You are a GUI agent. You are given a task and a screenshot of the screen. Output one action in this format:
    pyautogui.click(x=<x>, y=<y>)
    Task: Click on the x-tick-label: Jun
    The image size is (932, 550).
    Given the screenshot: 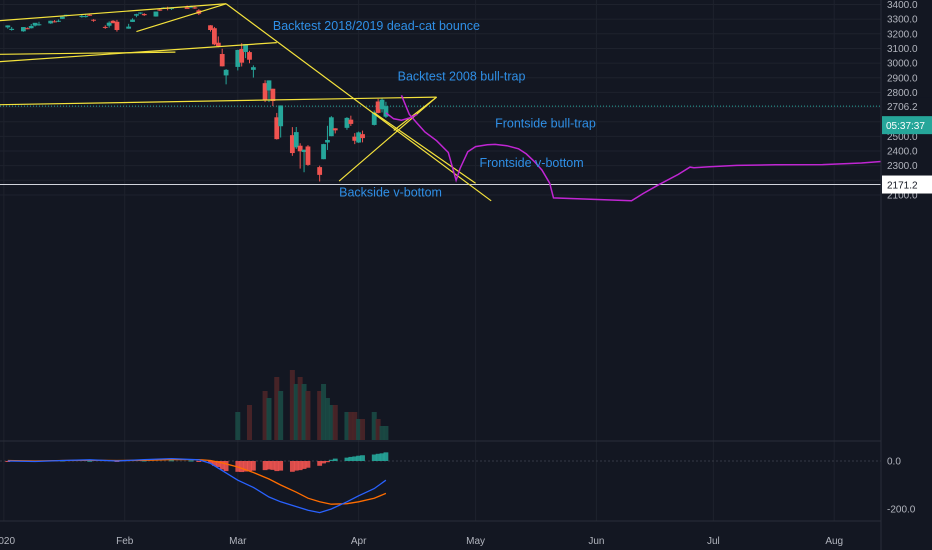 What is the action you would take?
    pyautogui.click(x=596, y=541)
    